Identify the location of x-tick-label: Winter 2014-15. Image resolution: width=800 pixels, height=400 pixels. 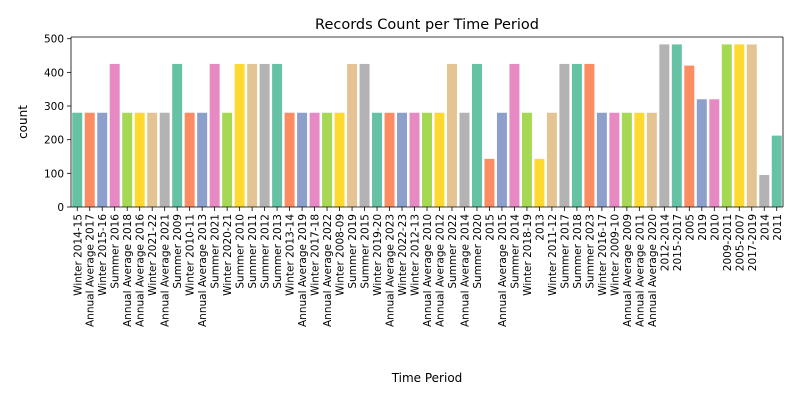
(78, 255).